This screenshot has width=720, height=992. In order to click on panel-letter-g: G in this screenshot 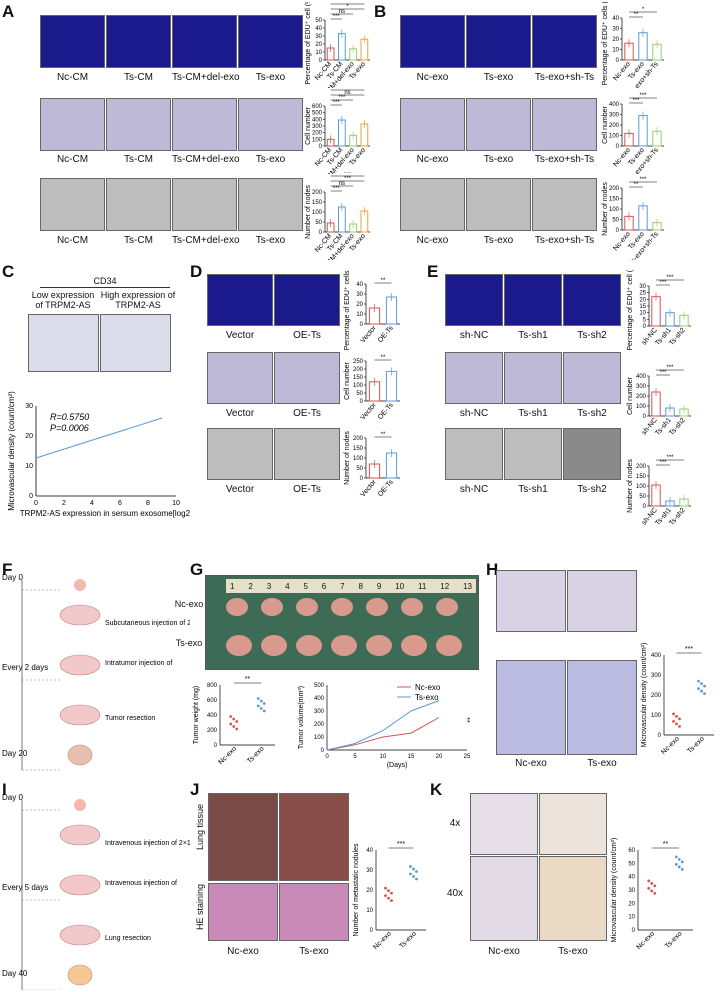, I will do `click(197, 569)`.